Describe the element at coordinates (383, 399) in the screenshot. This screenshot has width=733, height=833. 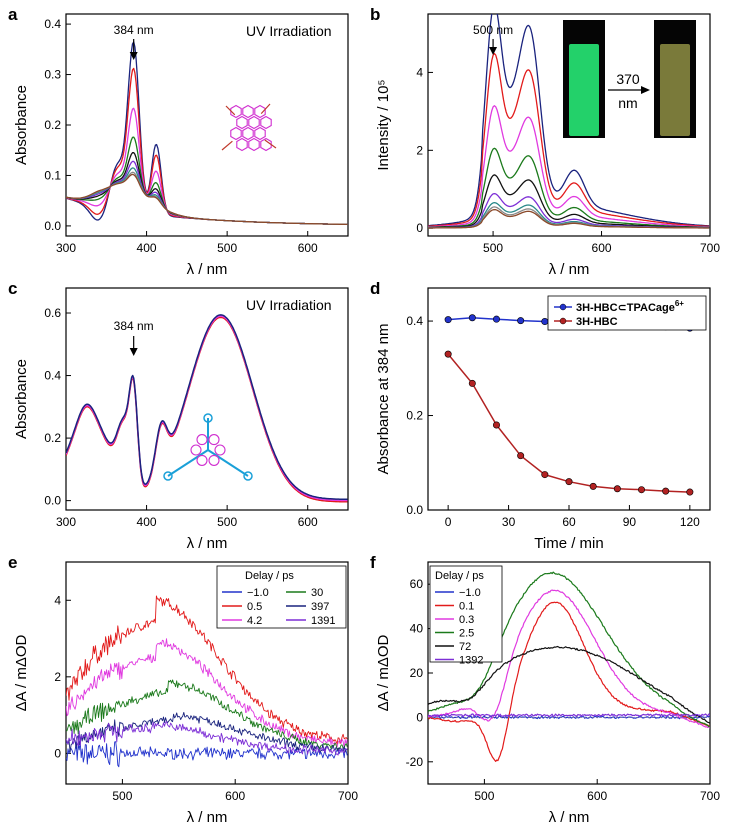
I see `y-axis-title: Absorbance at 384 nm` at that location.